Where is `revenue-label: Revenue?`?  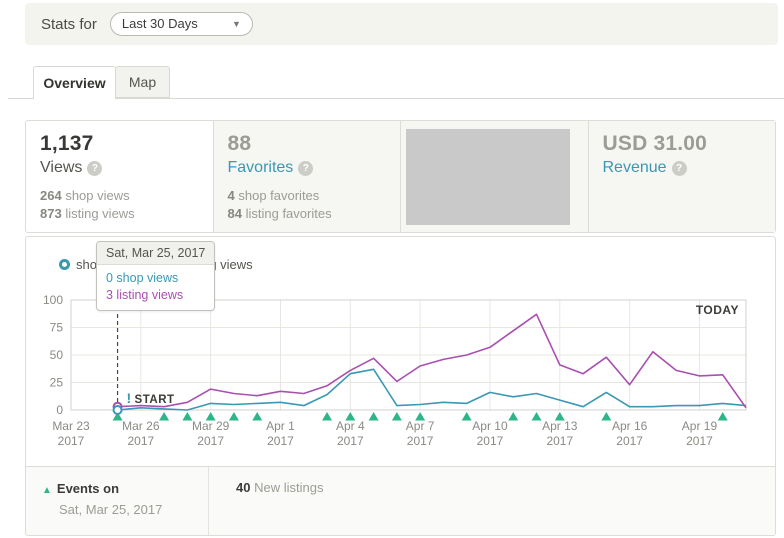
revenue-label: Revenue? is located at coordinates (682, 168).